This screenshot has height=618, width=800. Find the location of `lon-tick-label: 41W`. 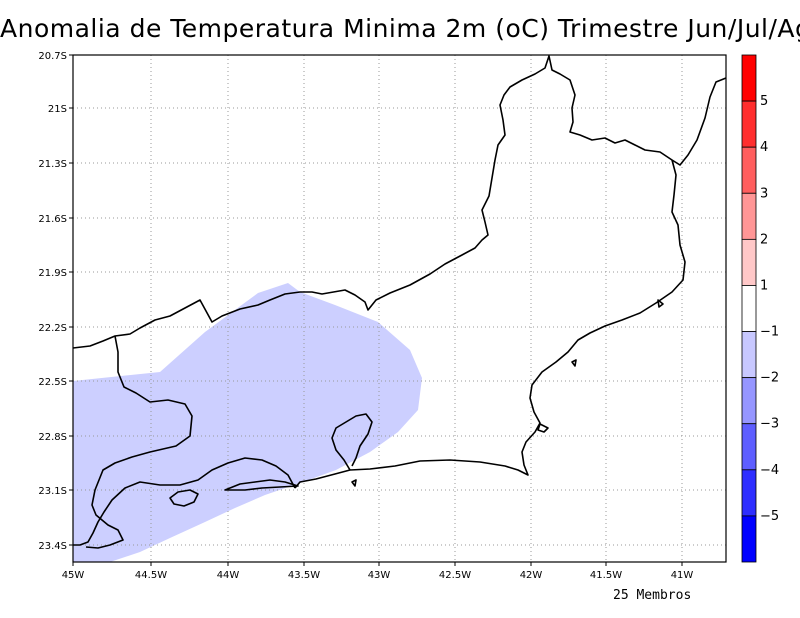

lon-tick-label: 41W is located at coordinates (682, 575).